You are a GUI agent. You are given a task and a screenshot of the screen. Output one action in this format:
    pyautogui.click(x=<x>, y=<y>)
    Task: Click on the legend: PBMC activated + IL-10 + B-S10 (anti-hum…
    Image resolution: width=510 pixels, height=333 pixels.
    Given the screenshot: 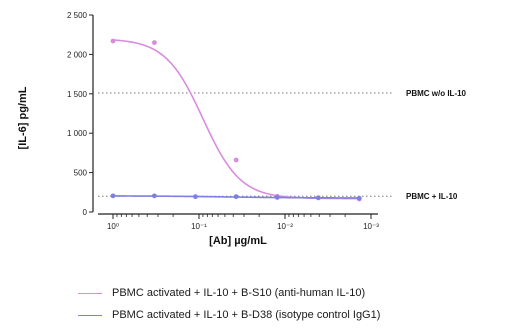 What is the action you would take?
    pyautogui.click(x=229, y=304)
    